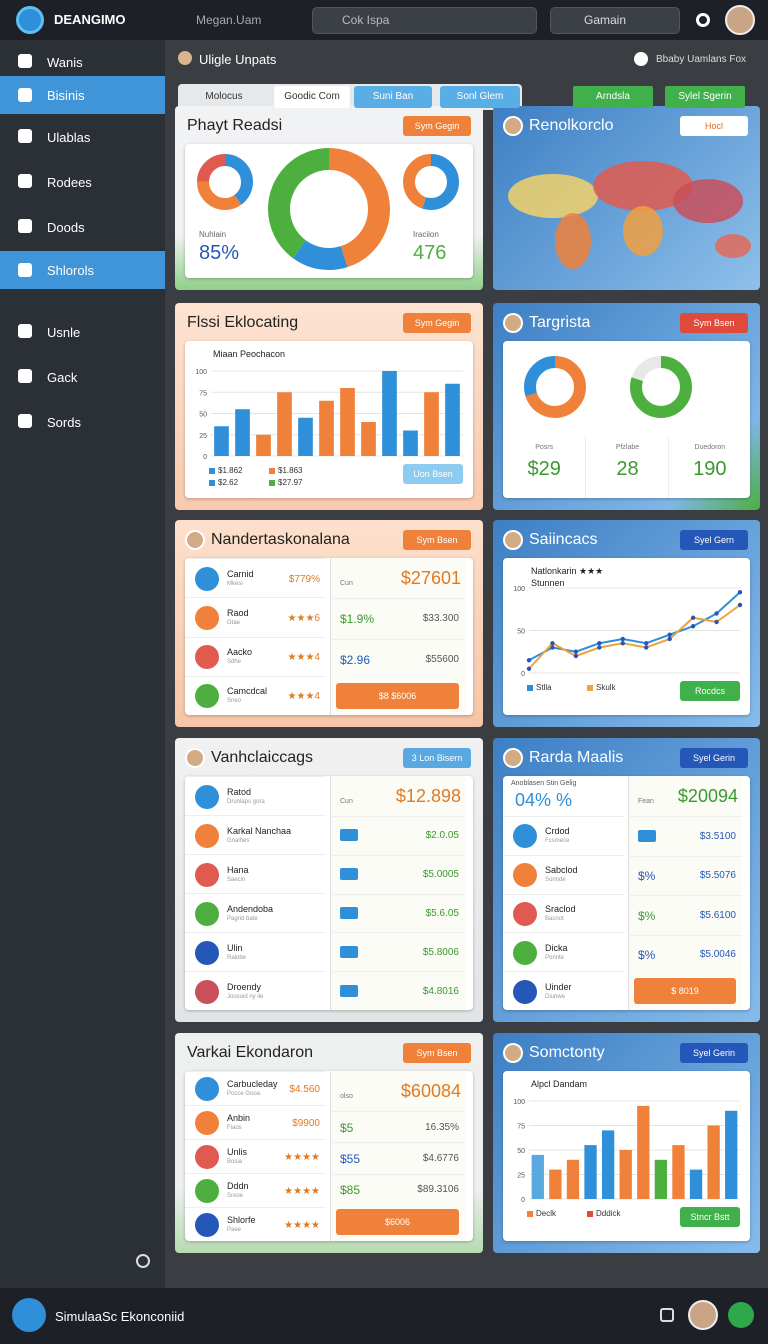  Describe the element at coordinates (255, 873) in the screenshot. I see `list-row: Hana Saecin` at that location.